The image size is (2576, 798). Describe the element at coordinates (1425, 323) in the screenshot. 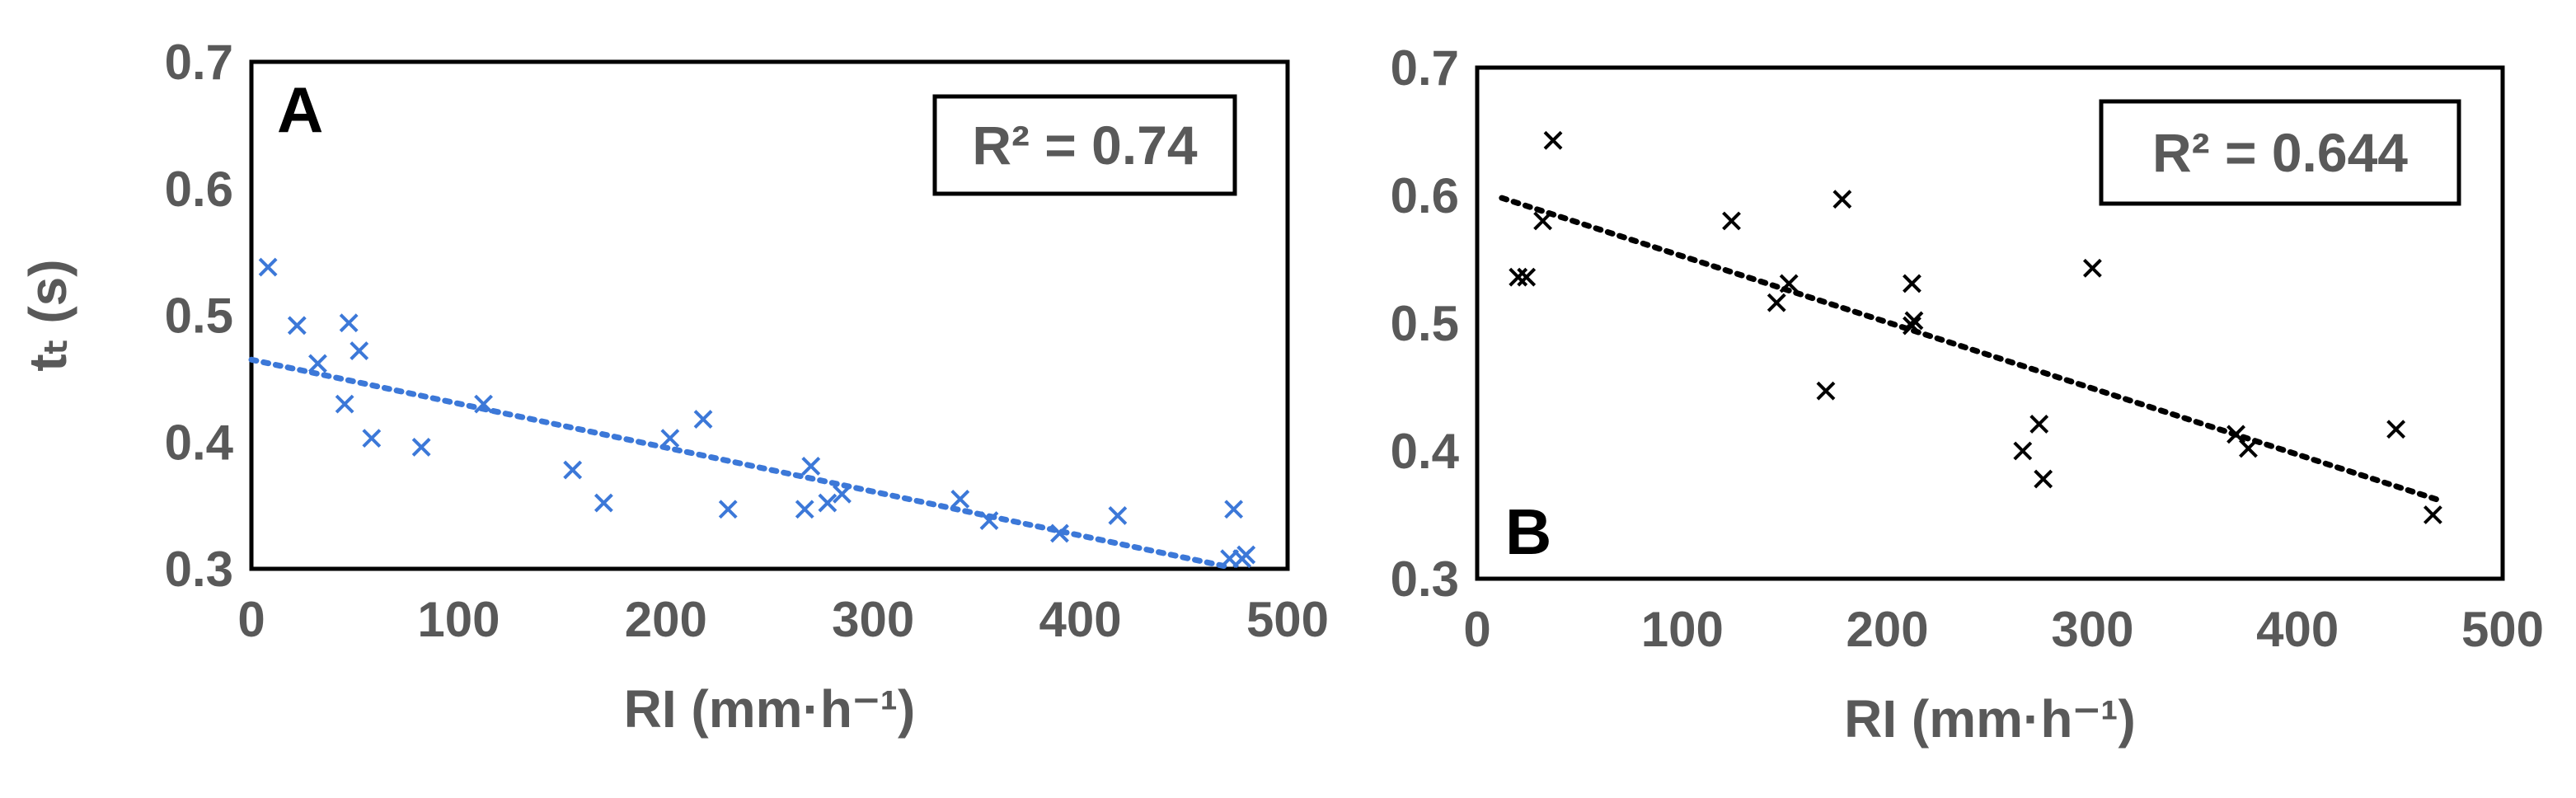

I see `panel-b-y-tick-label: 0.5` at that location.